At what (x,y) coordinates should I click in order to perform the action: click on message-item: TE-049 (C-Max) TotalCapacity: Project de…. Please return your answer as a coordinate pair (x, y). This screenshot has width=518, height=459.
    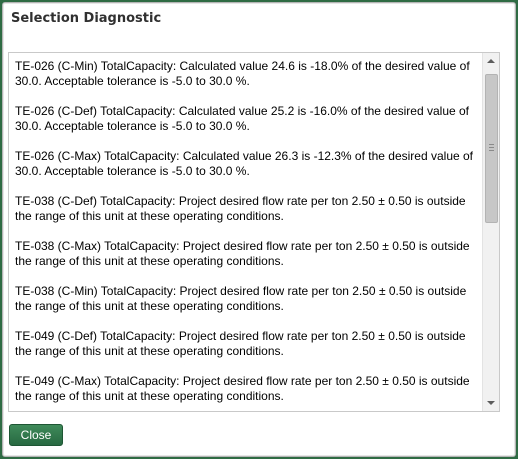
    Looking at the image, I should click on (242, 388).